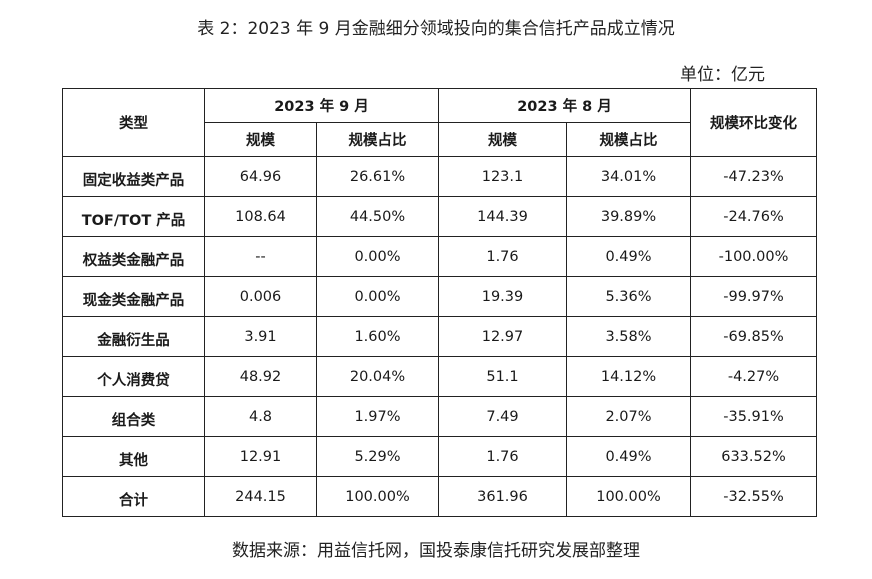 Image resolution: width=872 pixels, height=579 pixels. I want to click on cell-change: -47.23%, so click(753, 176).